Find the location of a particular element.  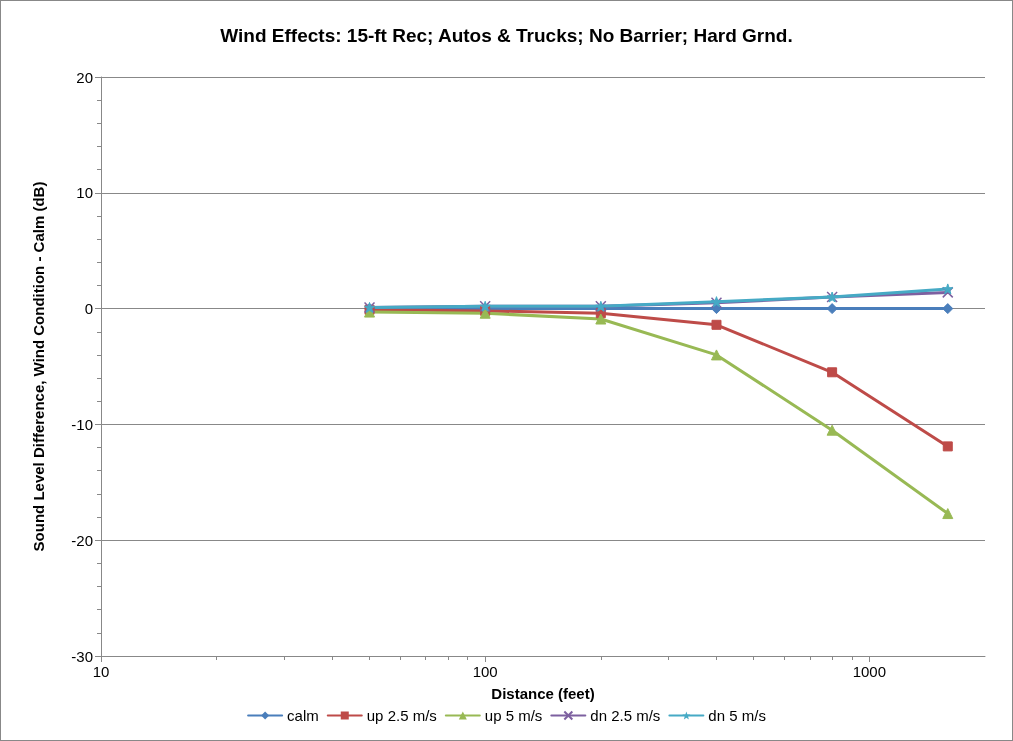

x-tick-label: 10 is located at coordinates (101, 671).